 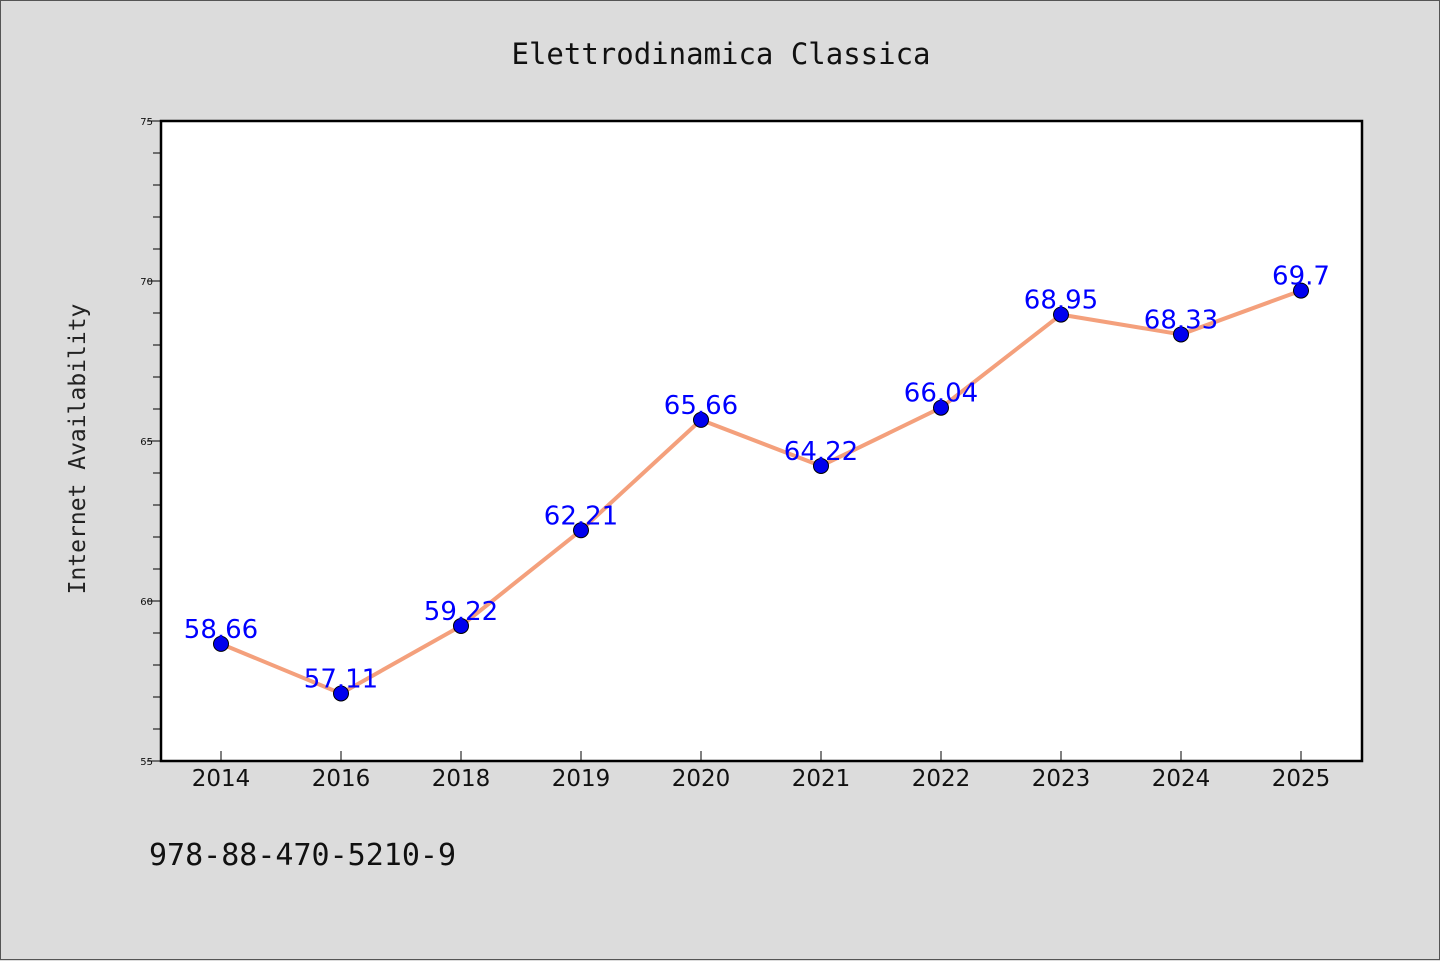 What do you see at coordinates (146, 602) in the screenshot?
I see `y-tick-label: 60` at bounding box center [146, 602].